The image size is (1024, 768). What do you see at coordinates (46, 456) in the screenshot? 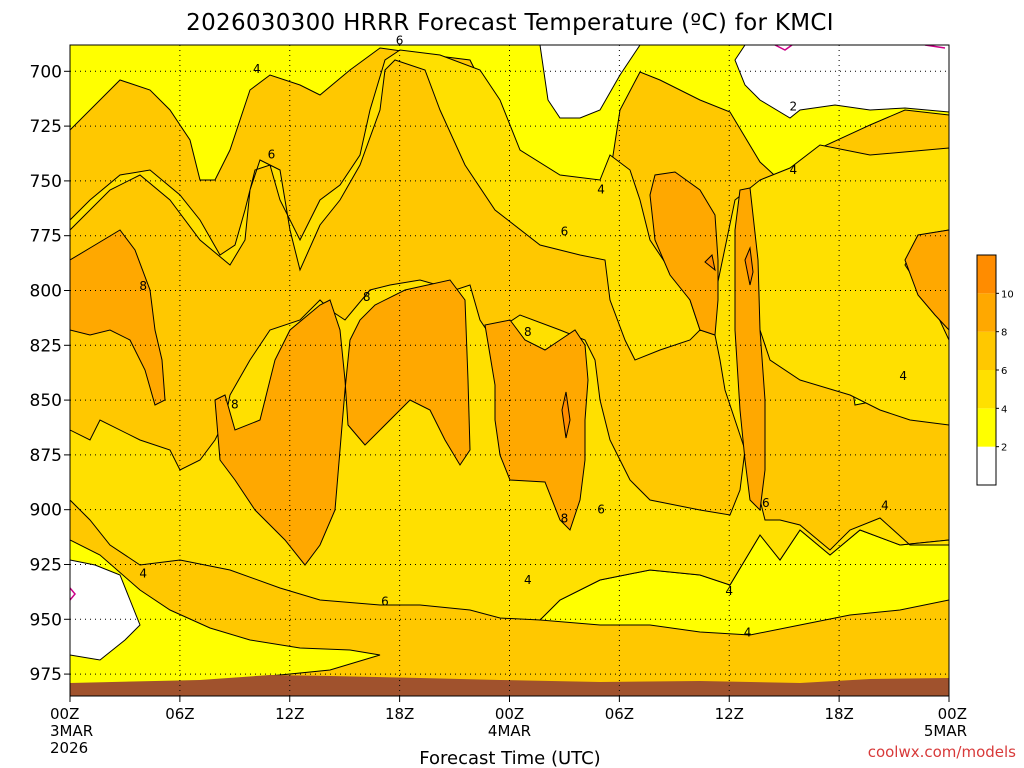
I see `y-tick-label-7: 875` at bounding box center [46, 456].